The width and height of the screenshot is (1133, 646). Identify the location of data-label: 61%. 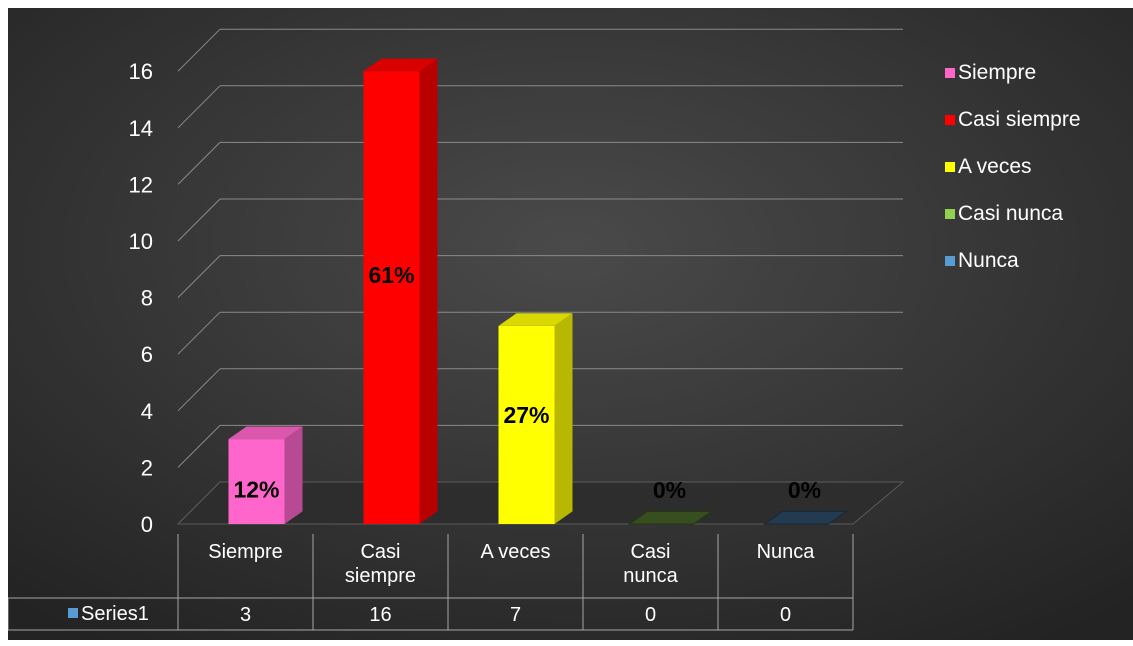
(391, 275).